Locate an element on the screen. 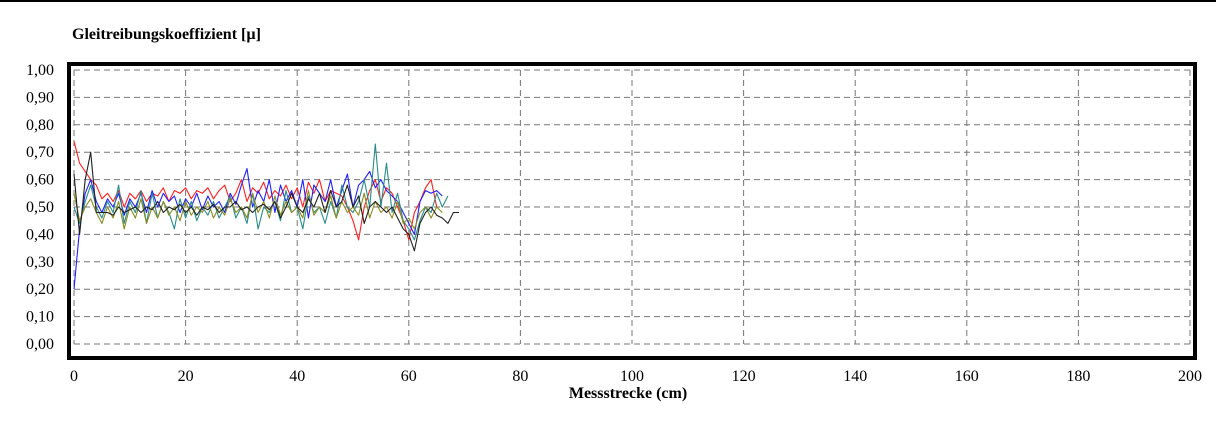  top-rule is located at coordinates (608, 1).